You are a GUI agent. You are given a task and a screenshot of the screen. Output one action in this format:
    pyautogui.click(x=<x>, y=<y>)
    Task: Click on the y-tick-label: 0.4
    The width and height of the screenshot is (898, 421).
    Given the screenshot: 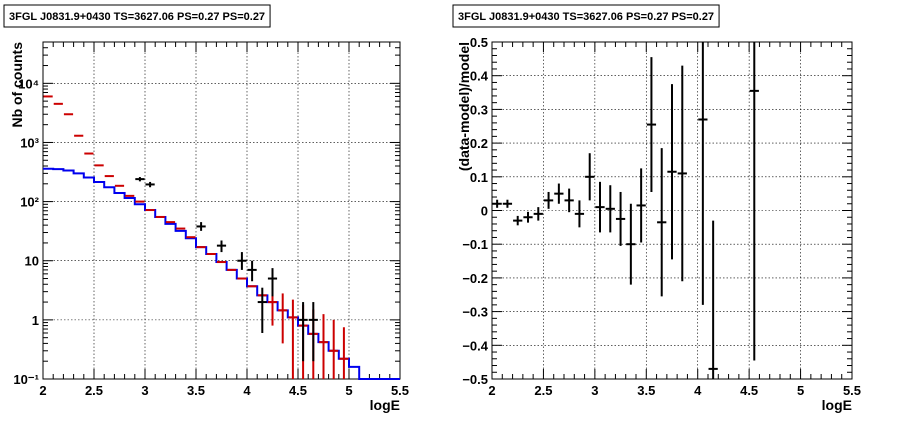 What is the action you would take?
    pyautogui.click(x=479, y=76)
    